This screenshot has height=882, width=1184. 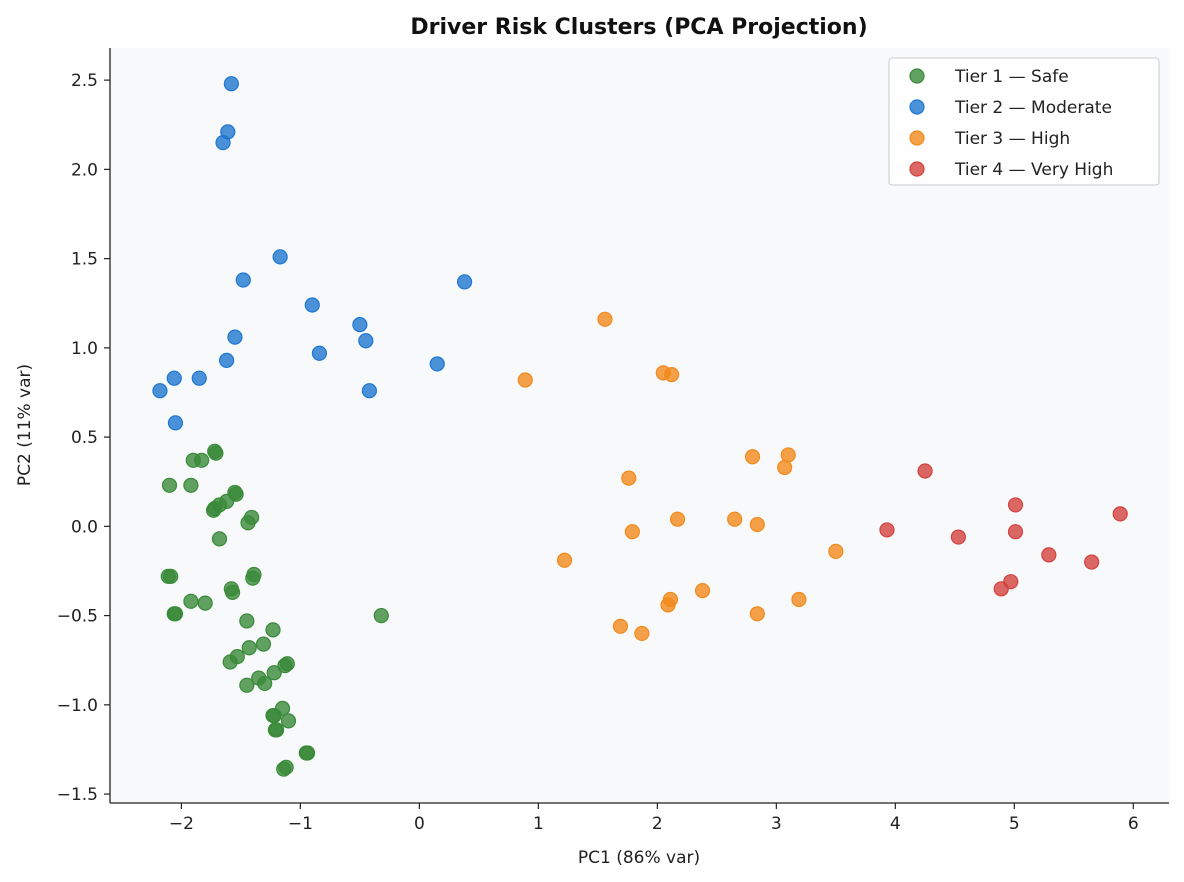 What do you see at coordinates (1033, 170) in the screenshot?
I see `legend-label: Tier 4 — Very High` at bounding box center [1033, 170].